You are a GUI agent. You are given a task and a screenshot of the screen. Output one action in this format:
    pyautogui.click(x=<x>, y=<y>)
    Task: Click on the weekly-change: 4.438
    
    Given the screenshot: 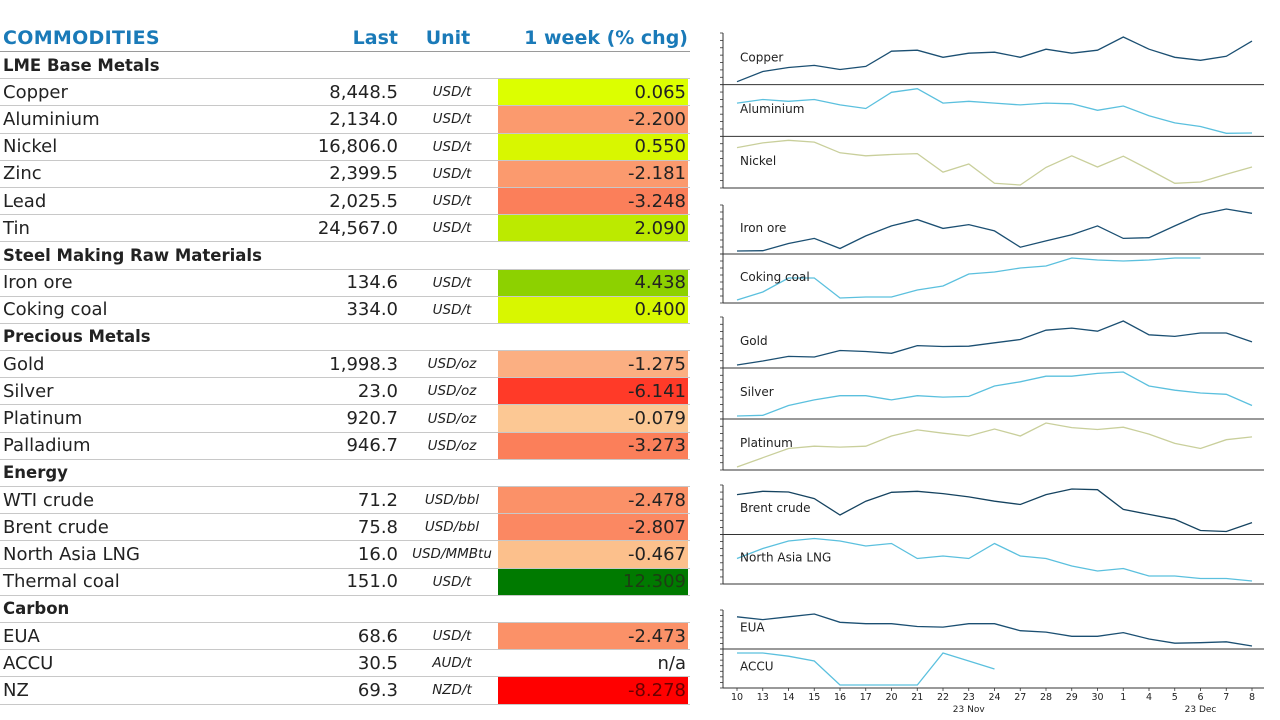 What is the action you would take?
    pyautogui.click(x=593, y=282)
    